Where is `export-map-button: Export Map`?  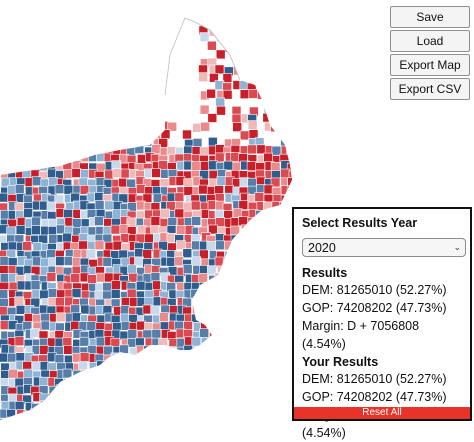 export-map-button: Export Map is located at coordinates (430, 65).